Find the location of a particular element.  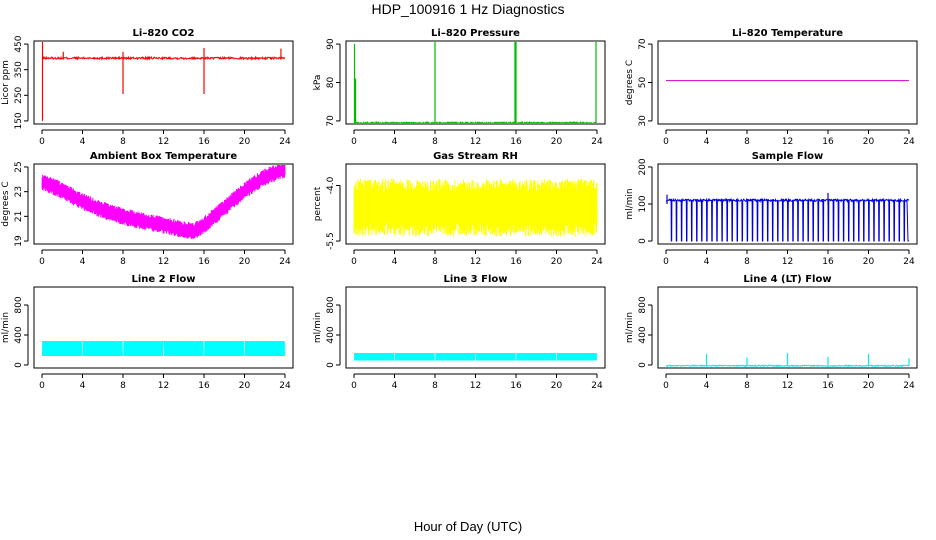

y-tick-label: 25 is located at coordinates (19, 166).